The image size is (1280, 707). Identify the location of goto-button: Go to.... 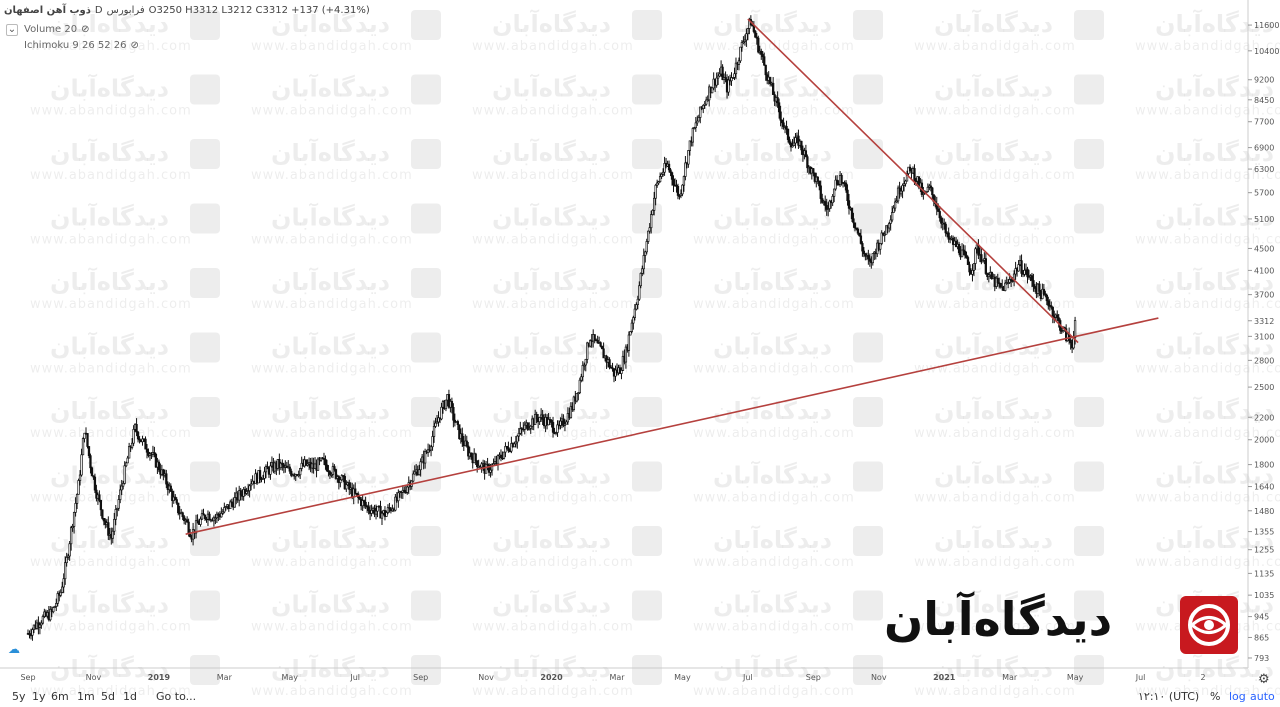
(176, 696).